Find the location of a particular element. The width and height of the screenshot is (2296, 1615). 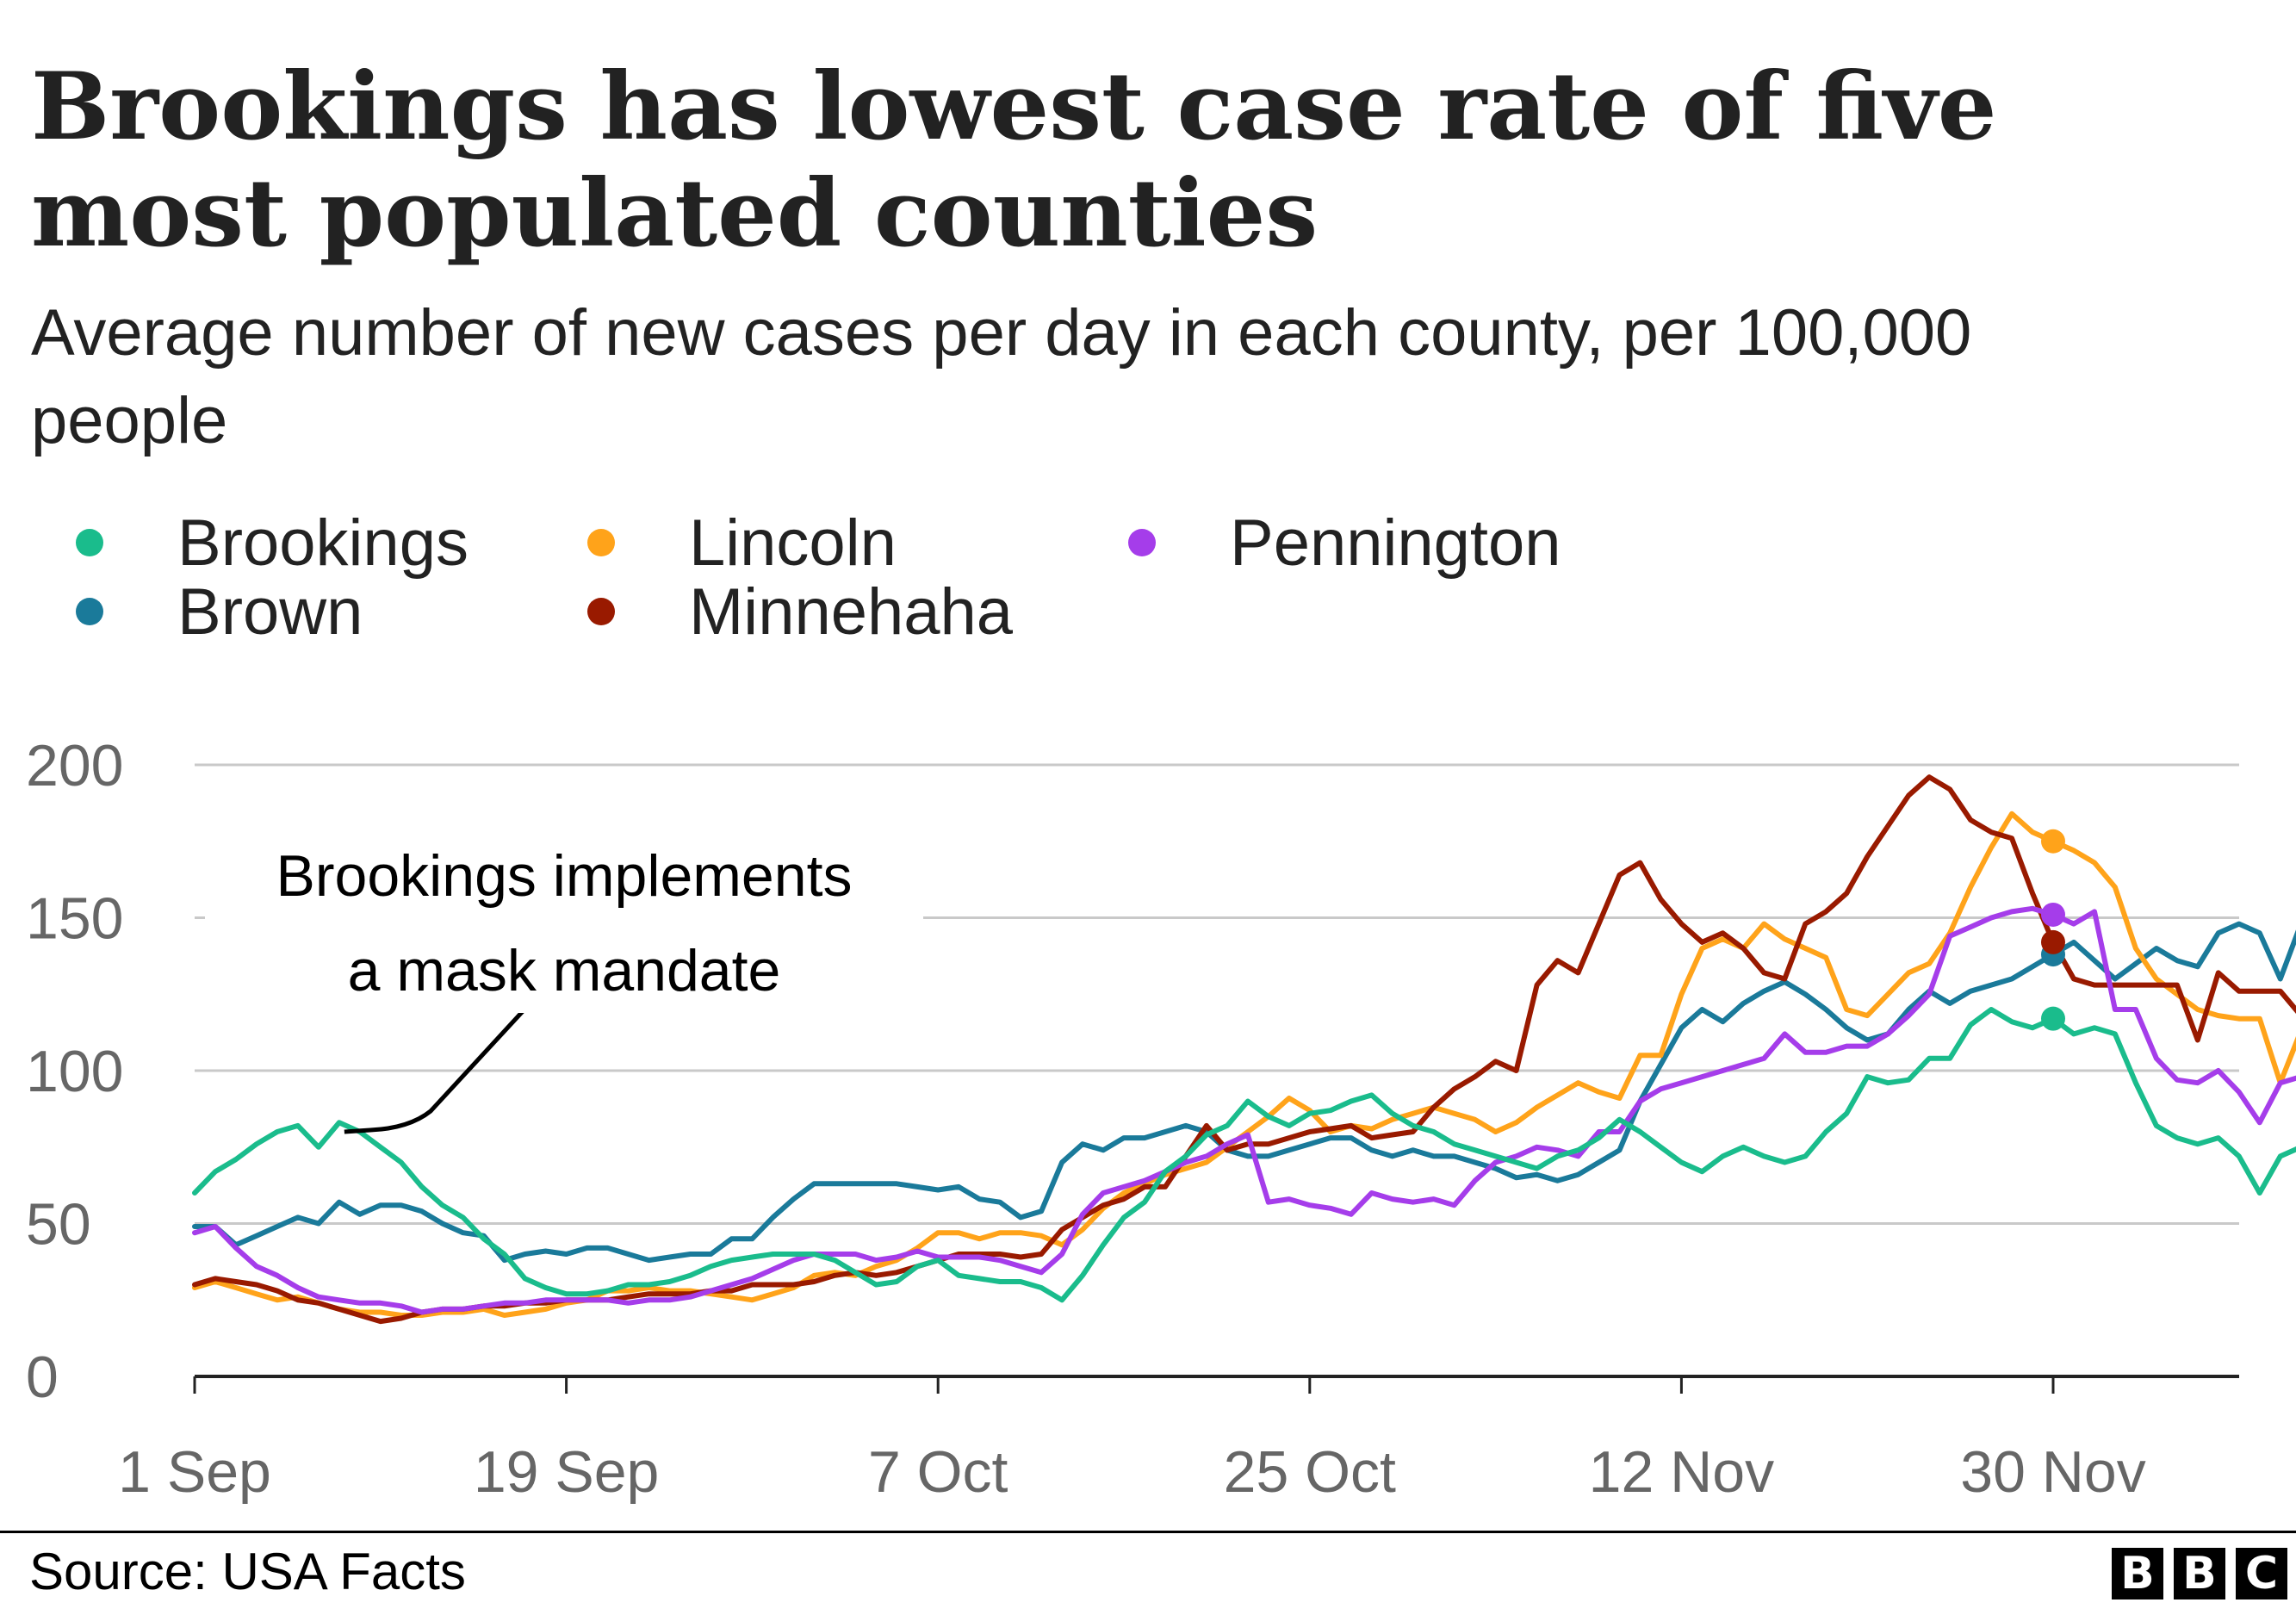

x-tick-label: 19 Sep is located at coordinates (567, 1472).